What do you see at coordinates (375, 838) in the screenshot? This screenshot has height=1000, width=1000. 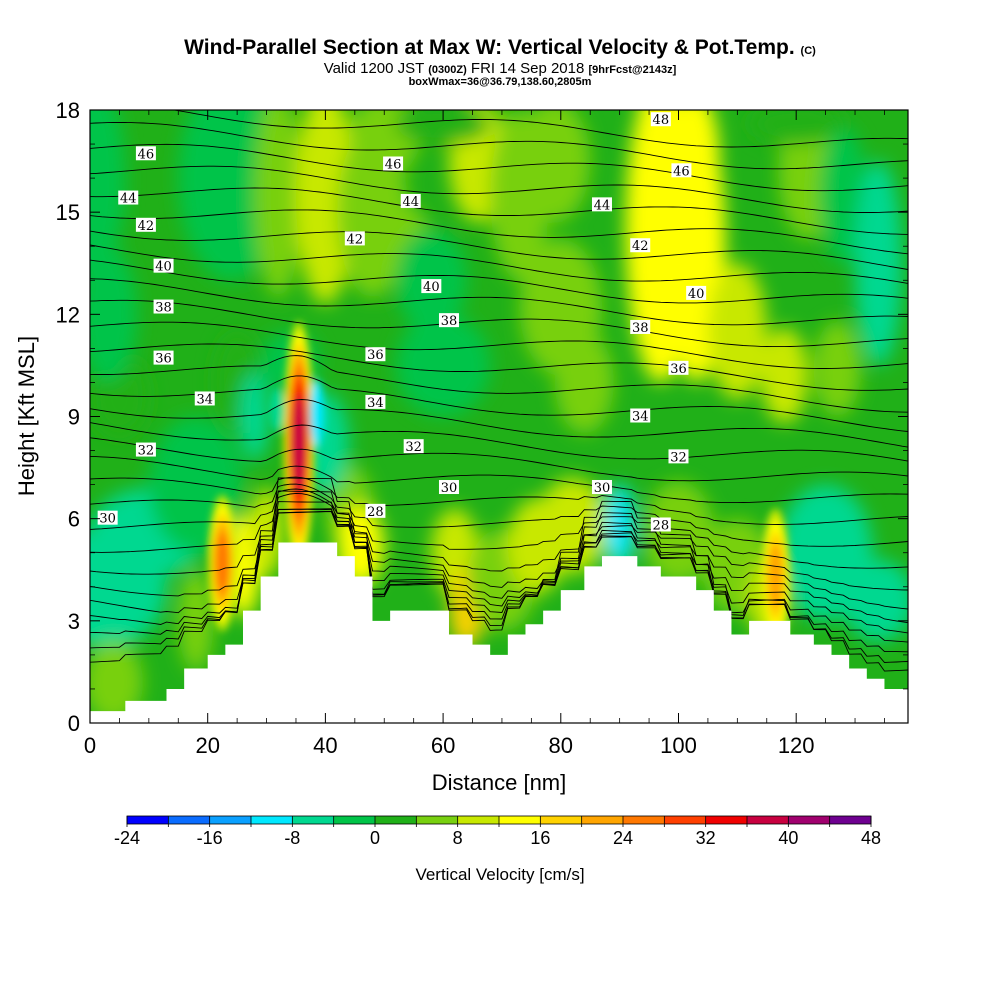 I see `colorbar-tick-label: 0` at bounding box center [375, 838].